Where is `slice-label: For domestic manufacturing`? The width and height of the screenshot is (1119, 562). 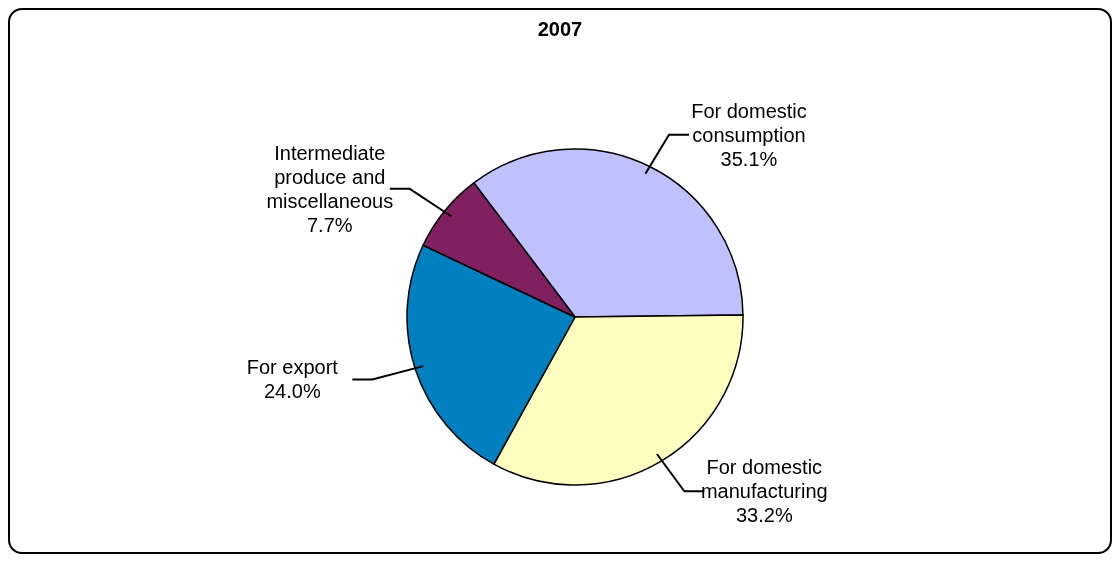
slice-label: For domestic manufacturing is located at coordinates (764, 479).